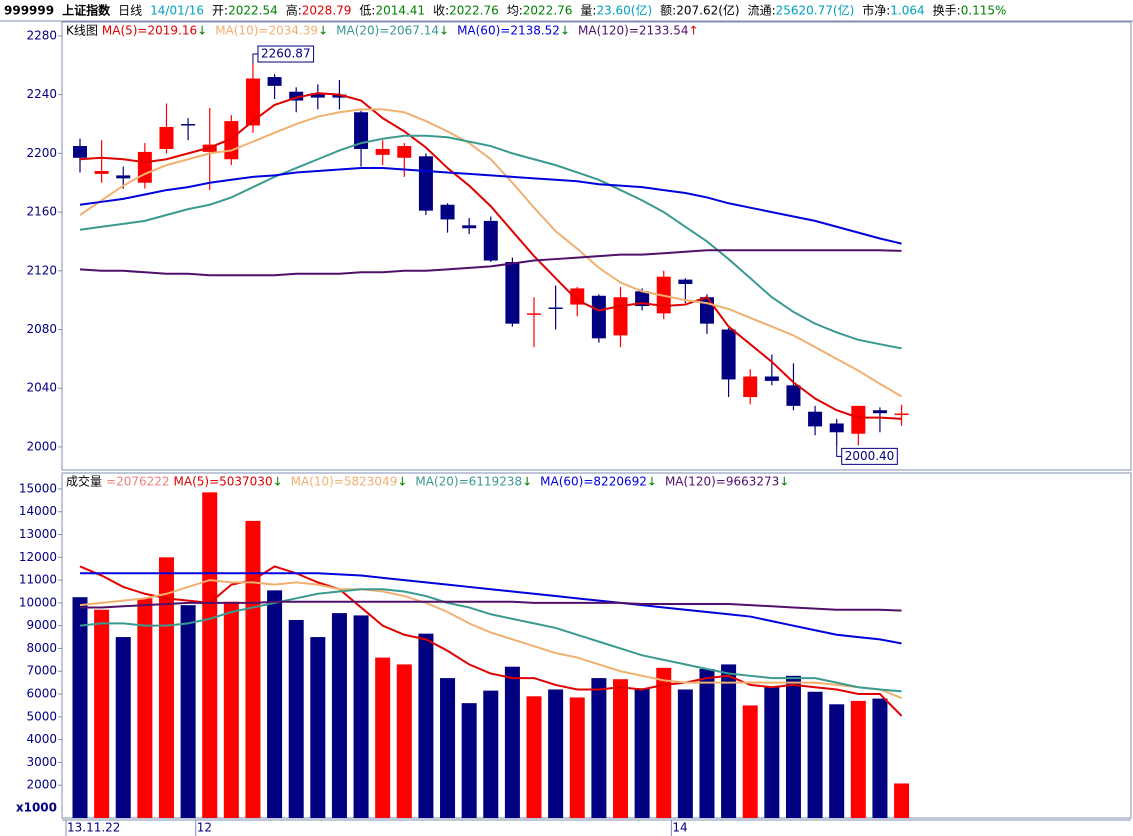 This screenshot has width=1133, height=836. Describe the element at coordinates (870, 456) in the screenshot. I see `annotation: 2000.40` at that location.